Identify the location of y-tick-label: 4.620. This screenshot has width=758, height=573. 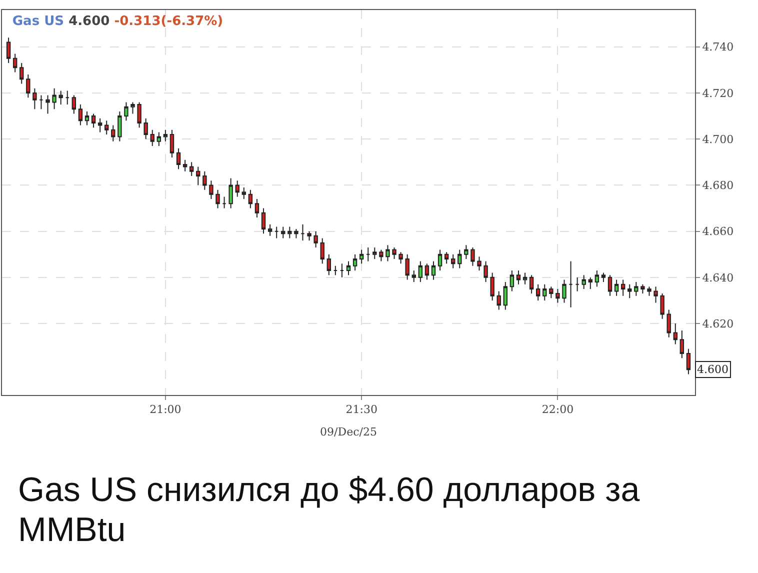
(718, 323).